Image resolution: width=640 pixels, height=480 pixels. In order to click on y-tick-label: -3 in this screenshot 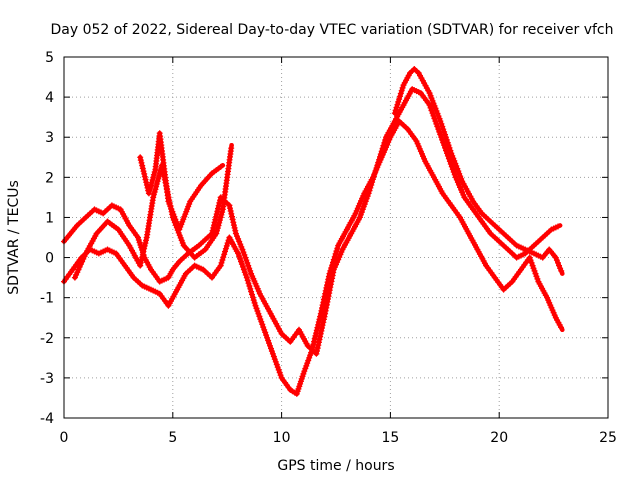, I will do `click(47, 379)`.